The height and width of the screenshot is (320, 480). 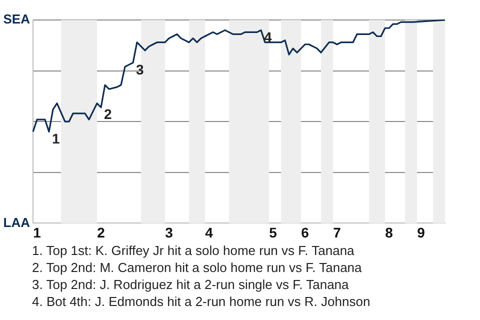 I want to click on text: SEA, so click(x=17, y=19).